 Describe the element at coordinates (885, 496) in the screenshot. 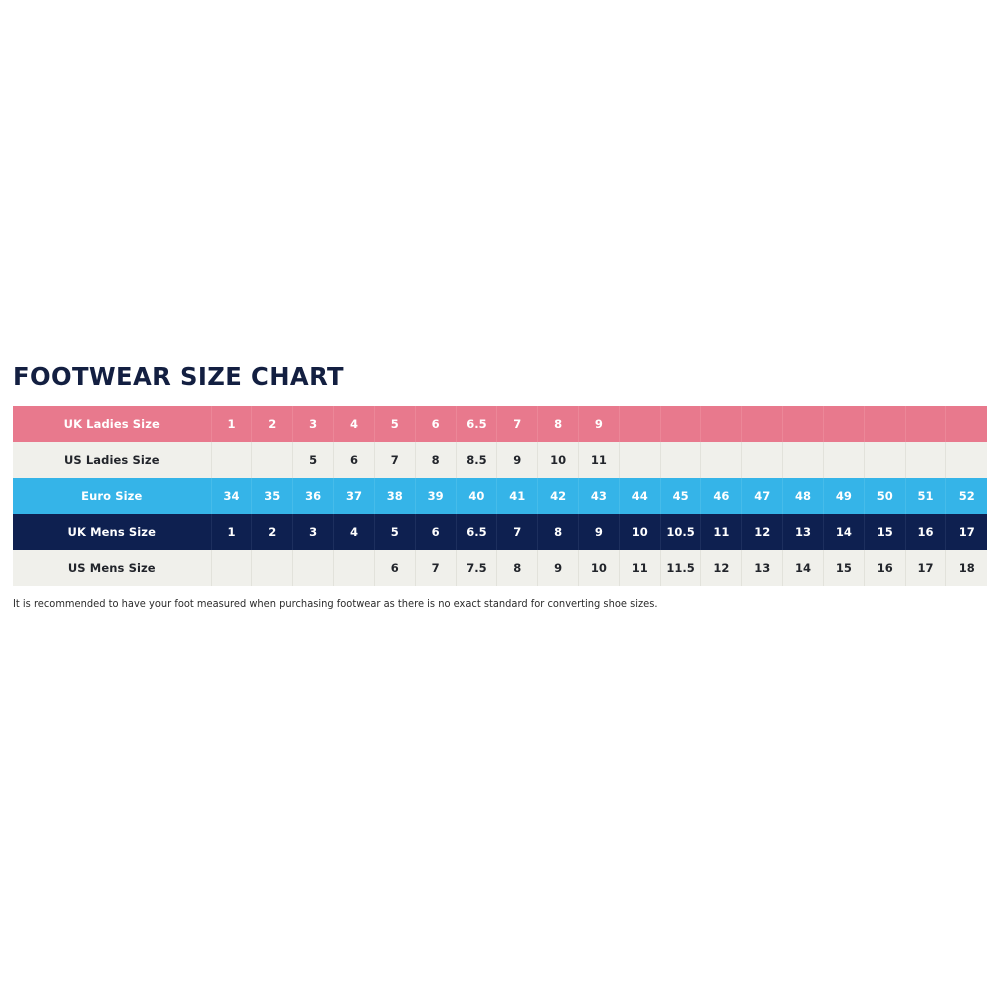

I see `table-cell: 50` at that location.